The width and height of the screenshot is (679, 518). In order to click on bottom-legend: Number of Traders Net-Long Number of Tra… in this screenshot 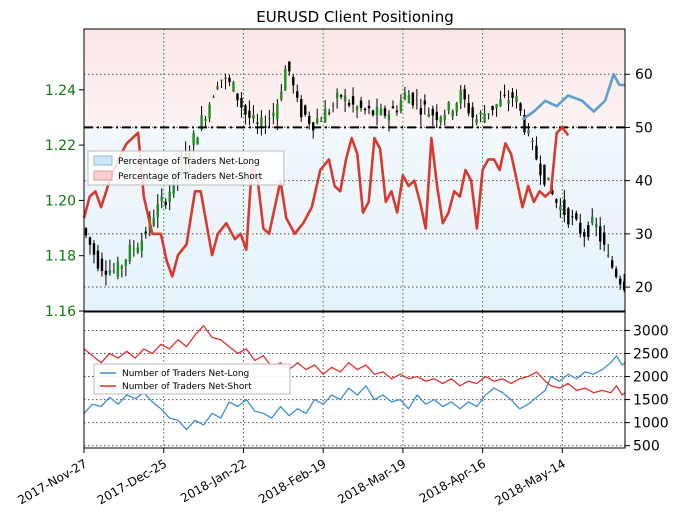, I will do `click(192, 379)`.